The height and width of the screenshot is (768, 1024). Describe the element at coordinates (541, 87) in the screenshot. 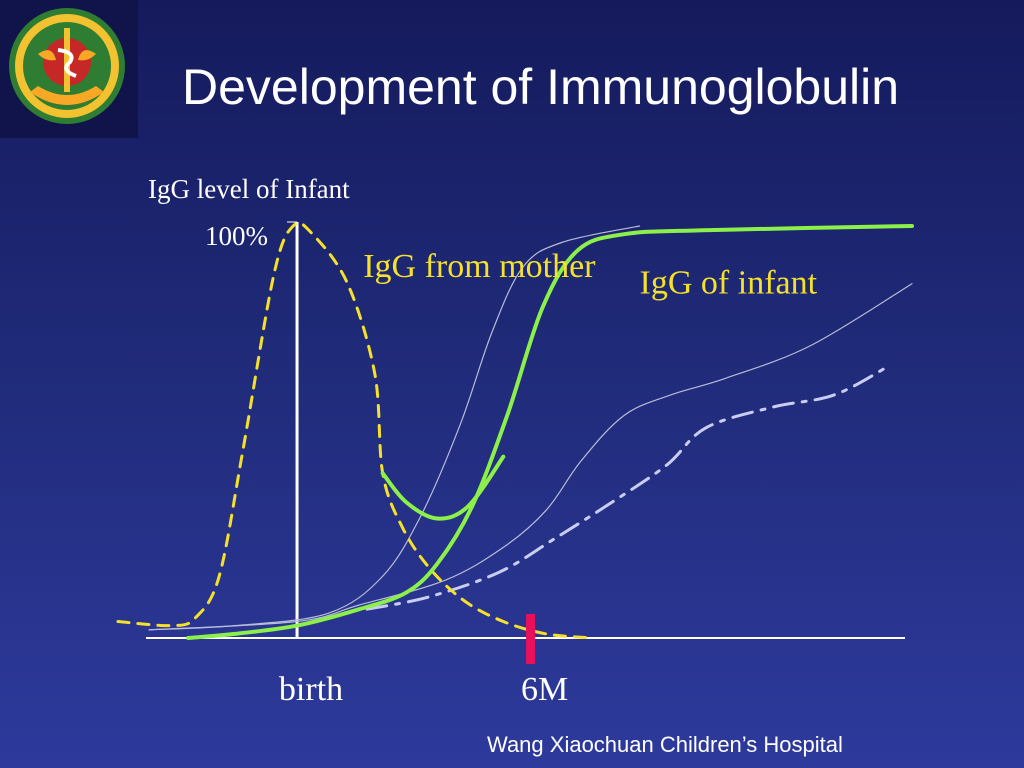

I see `slide-title: Development of Immunoglobulin` at that location.